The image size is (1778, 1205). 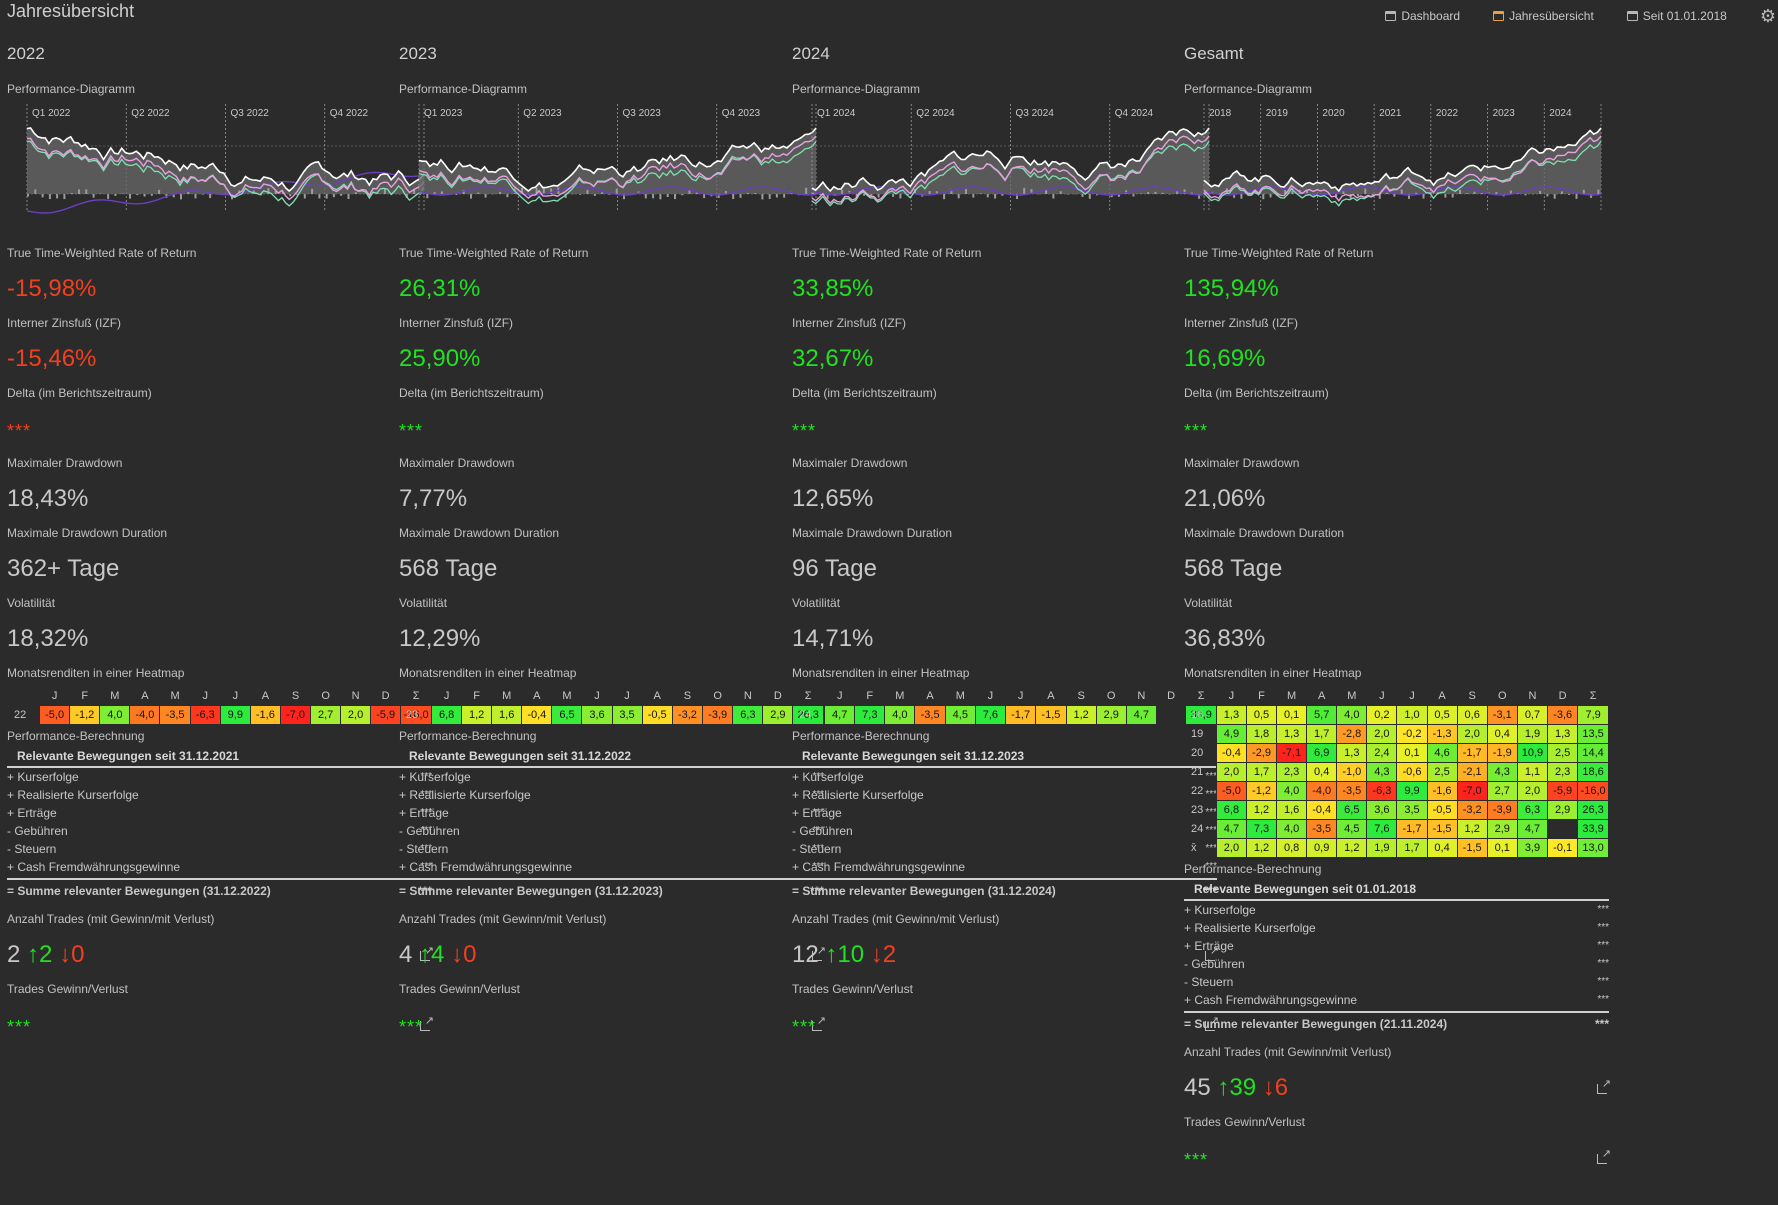 What do you see at coordinates (494, 253) in the screenshot?
I see `ttwror-label: True Time-Weighted Rate of Return` at bounding box center [494, 253].